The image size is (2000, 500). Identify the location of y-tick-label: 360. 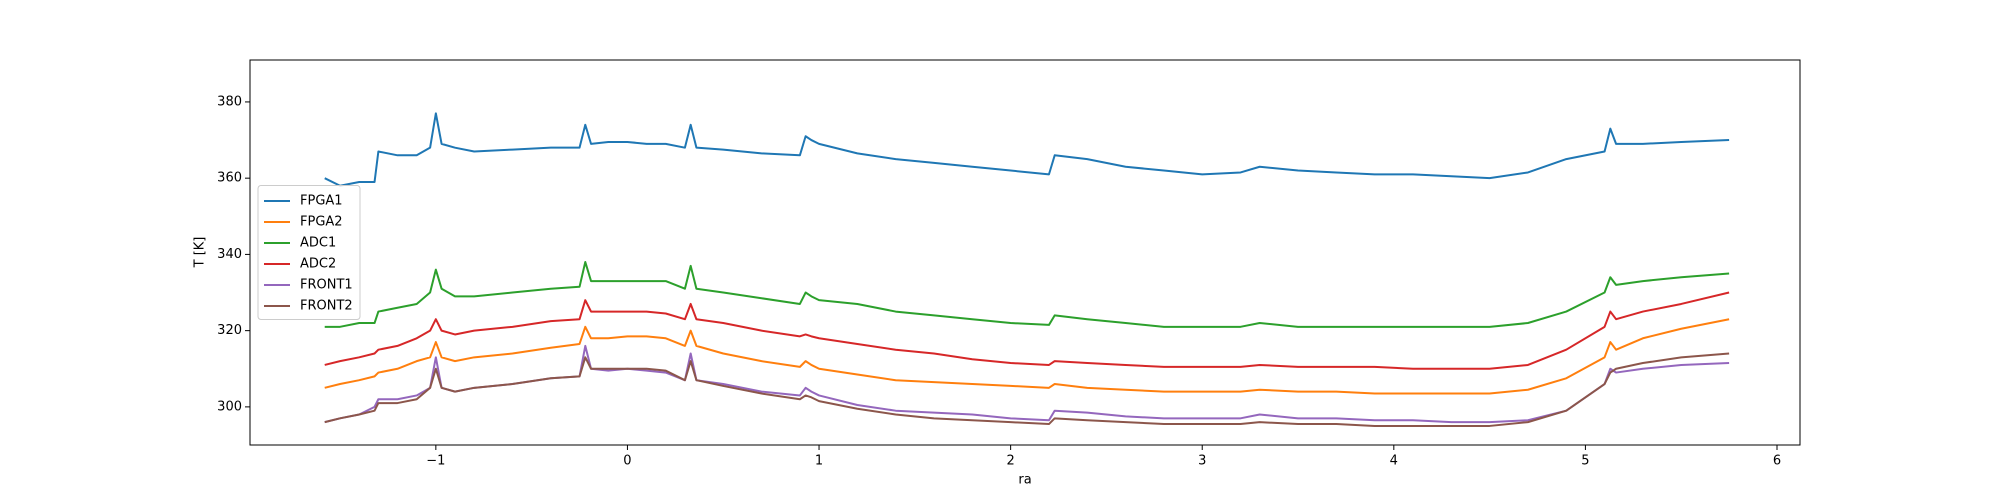
(229, 178).